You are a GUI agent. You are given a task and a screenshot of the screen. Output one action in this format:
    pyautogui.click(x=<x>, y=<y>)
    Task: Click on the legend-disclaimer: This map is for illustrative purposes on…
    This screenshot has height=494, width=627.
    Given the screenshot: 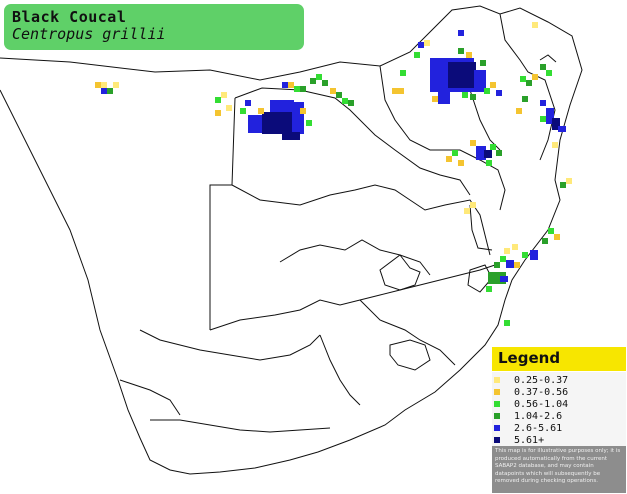 What is the action you would take?
    pyautogui.click(x=559, y=469)
    